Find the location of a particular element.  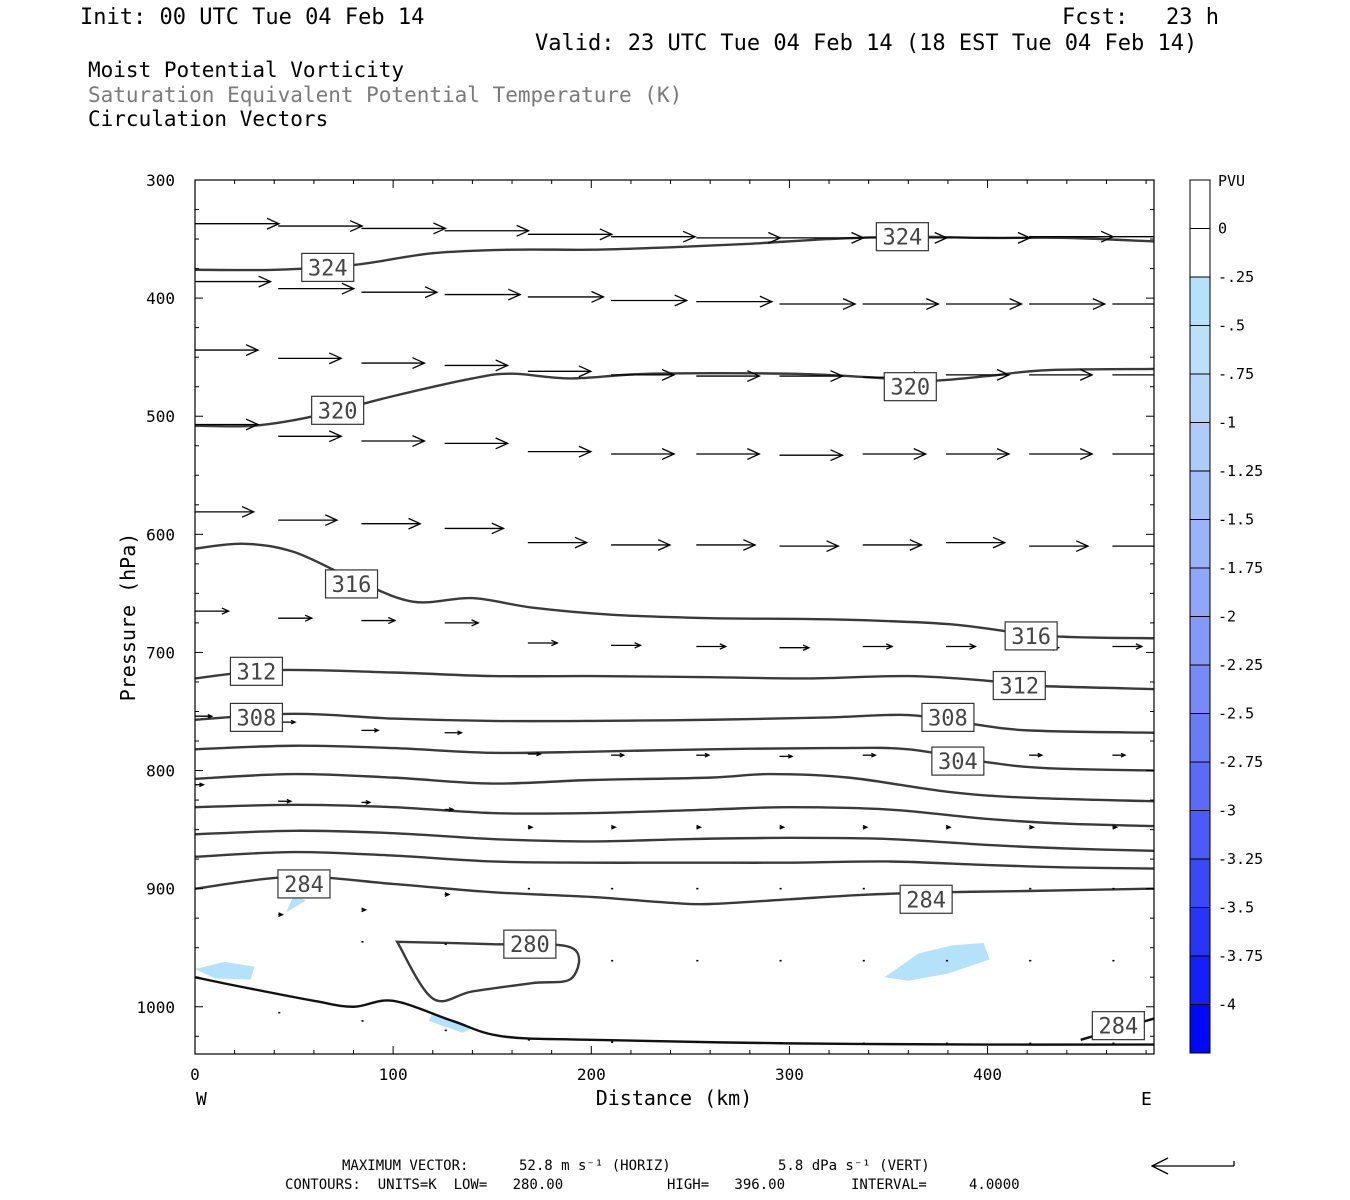

y-axis-label: Pressure (hPa) is located at coordinates (128, 617).